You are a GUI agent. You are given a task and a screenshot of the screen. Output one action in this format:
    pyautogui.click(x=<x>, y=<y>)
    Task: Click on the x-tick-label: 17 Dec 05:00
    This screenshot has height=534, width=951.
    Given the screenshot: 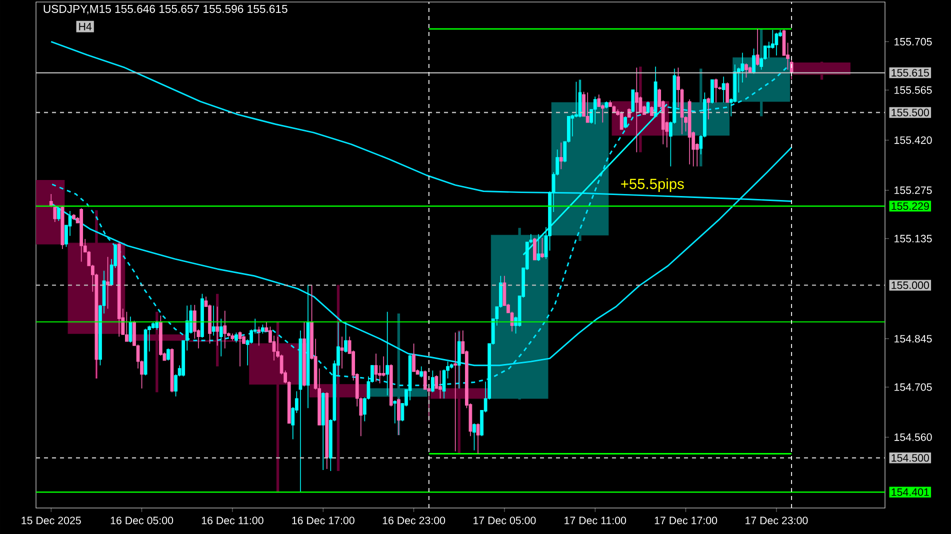 What is the action you would take?
    pyautogui.click(x=505, y=520)
    